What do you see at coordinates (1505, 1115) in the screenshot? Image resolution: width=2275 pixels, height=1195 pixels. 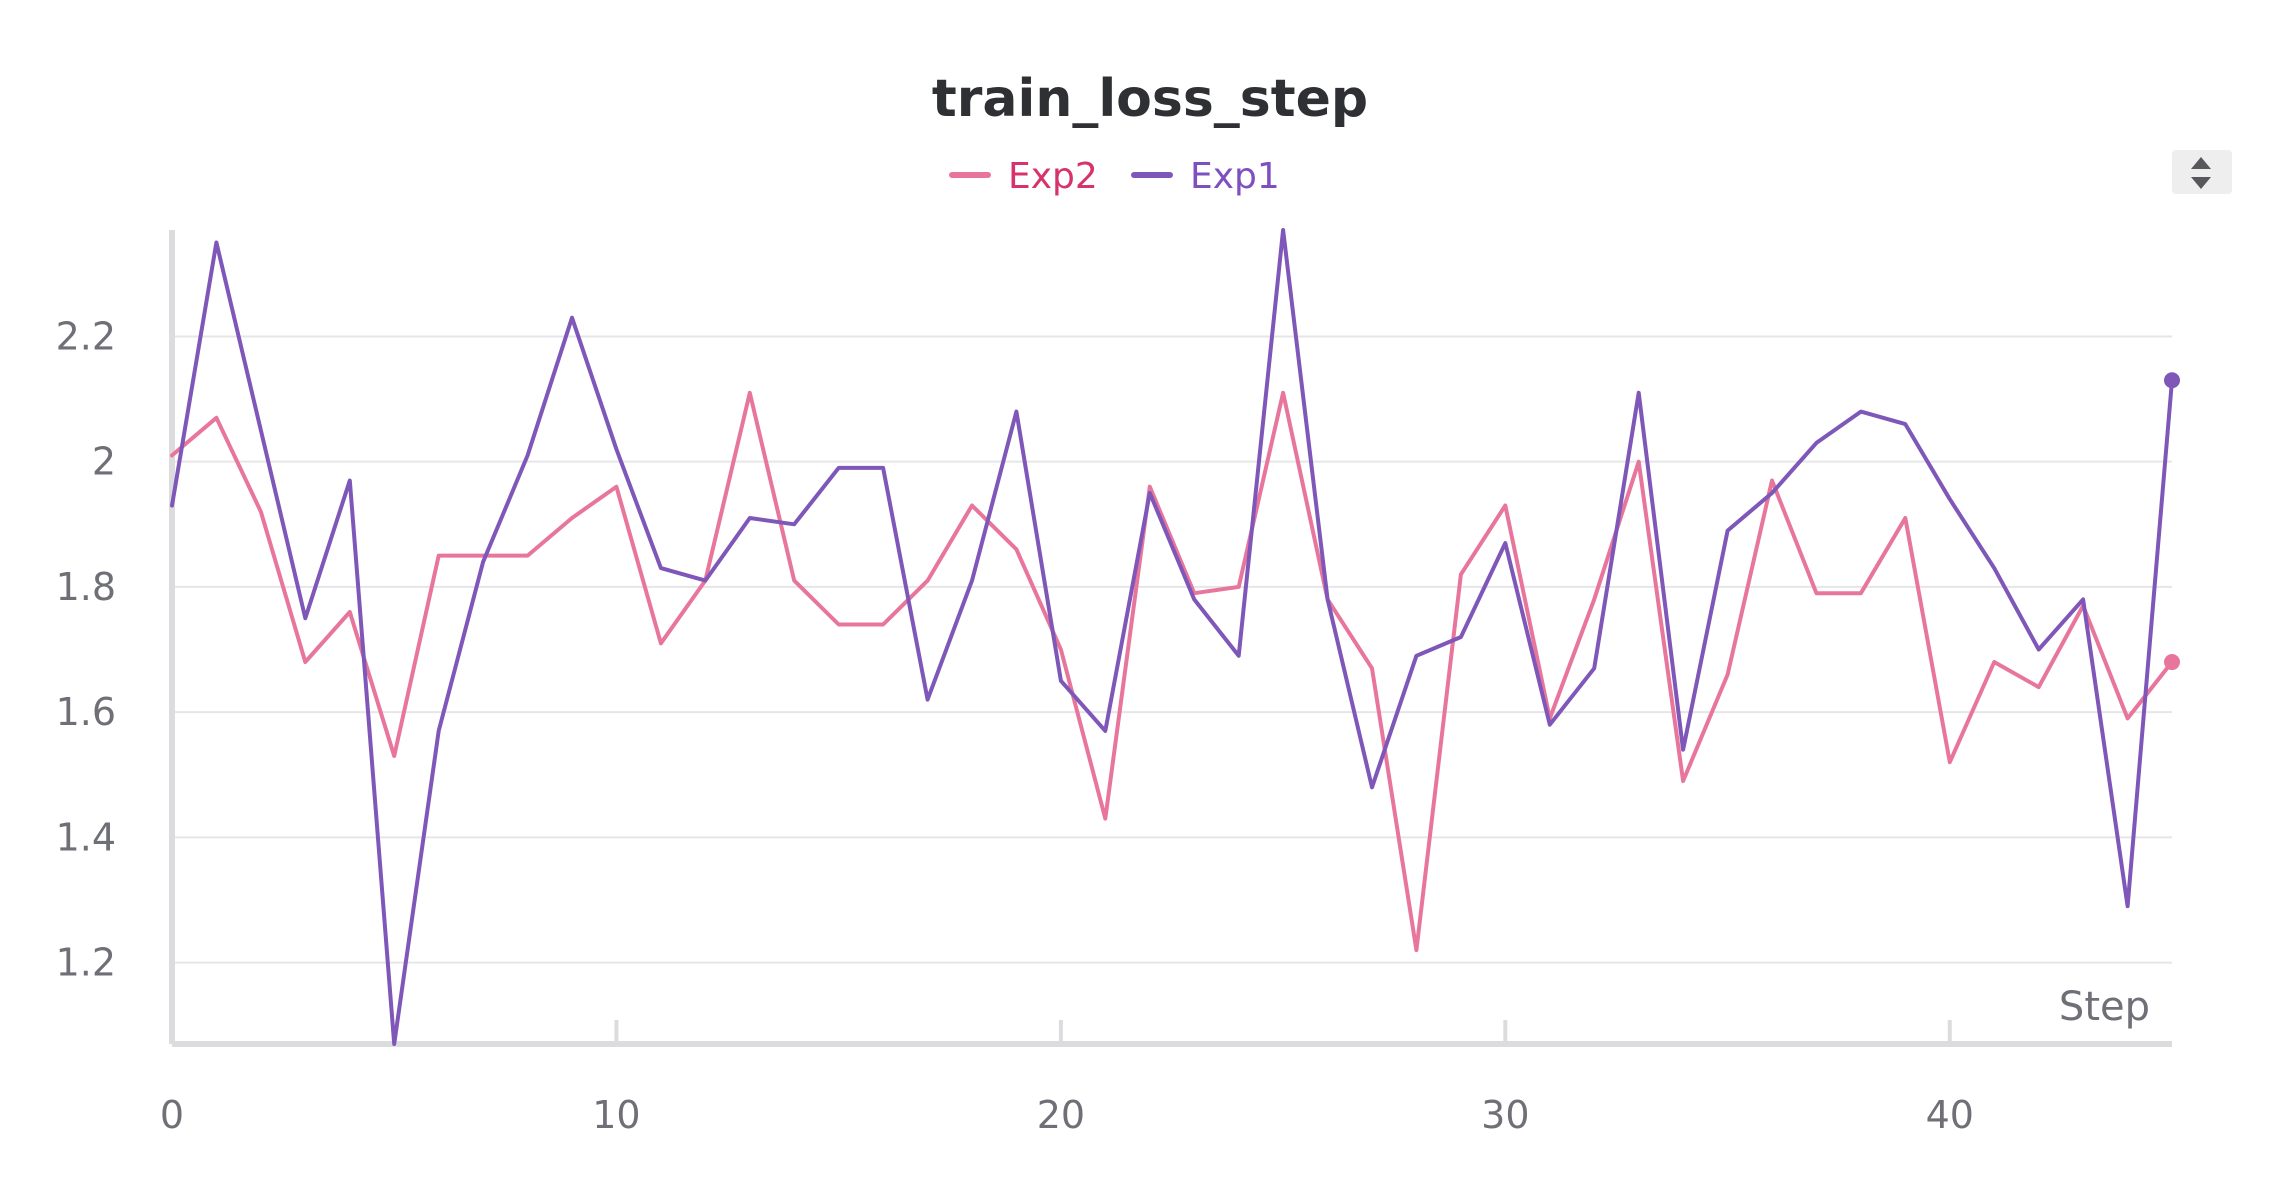 I see `x-tick-label: 30` at bounding box center [1505, 1115].